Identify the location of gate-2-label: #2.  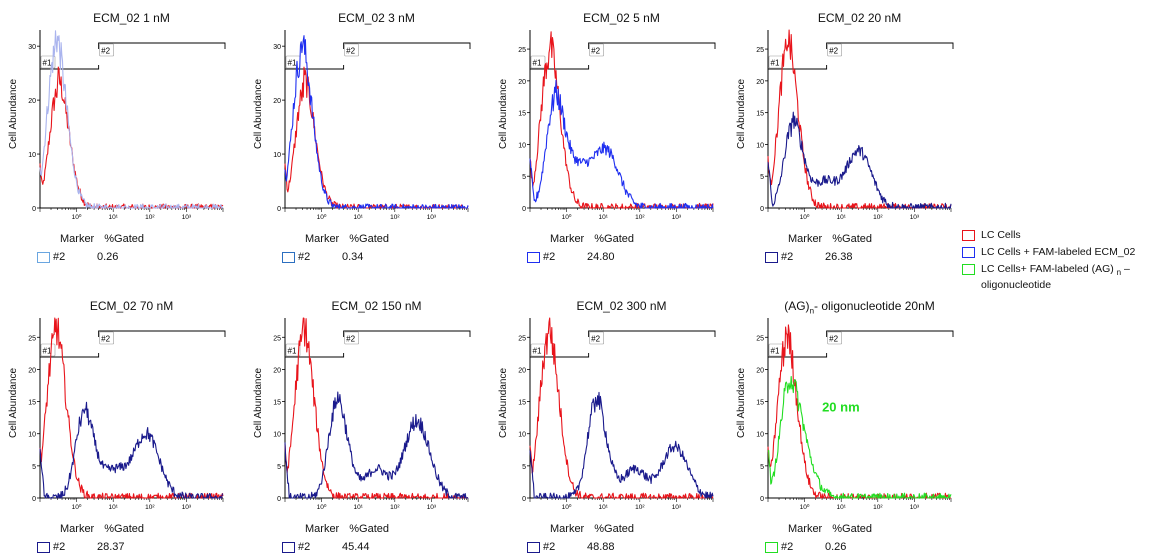
(105, 51).